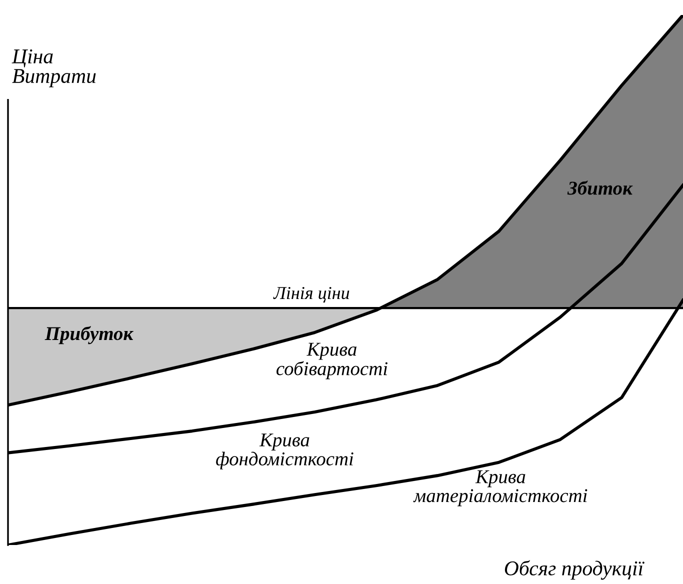 The width and height of the screenshot is (683, 584). What do you see at coordinates (285, 452) in the screenshot?
I see `series-label: Крива фондомісткості` at bounding box center [285, 452].